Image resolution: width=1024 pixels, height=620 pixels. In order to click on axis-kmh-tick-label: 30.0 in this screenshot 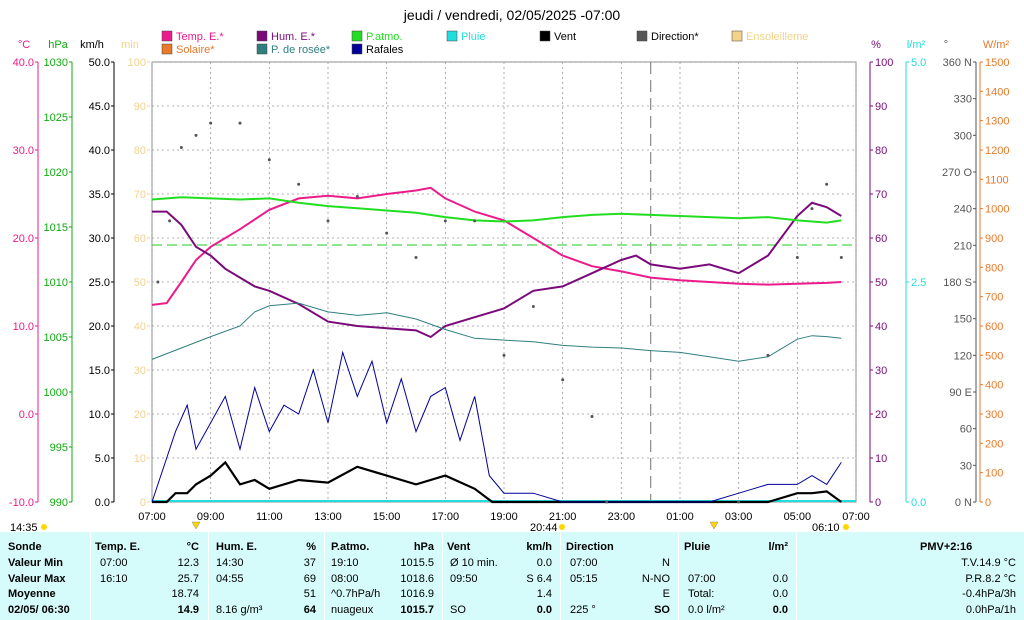, I will do `click(99, 239)`.